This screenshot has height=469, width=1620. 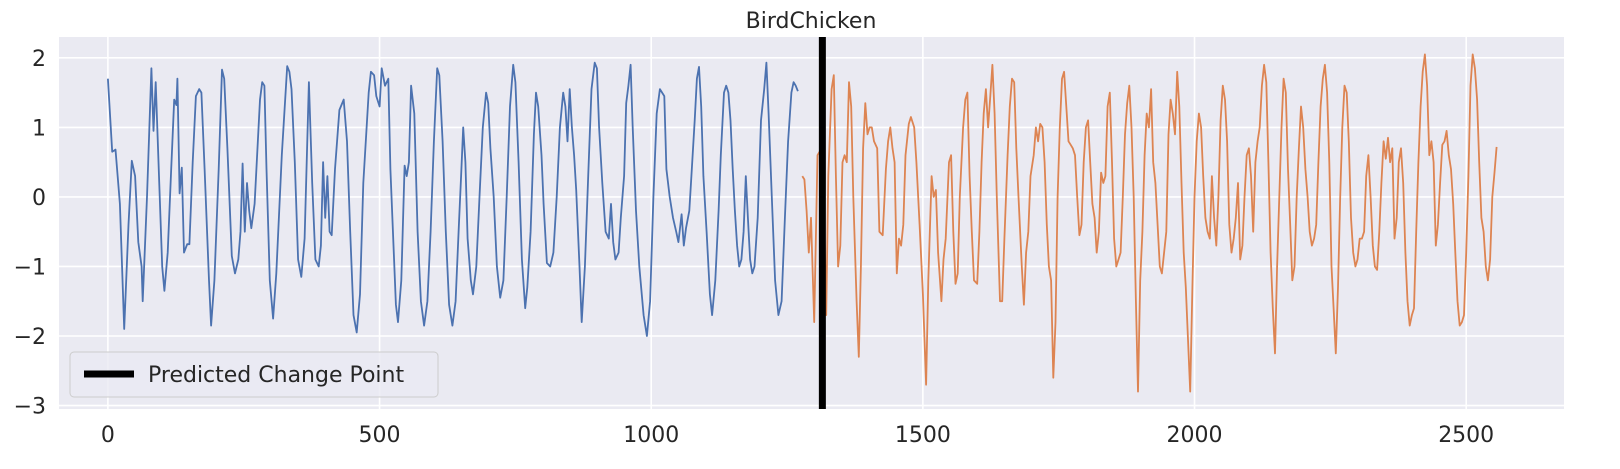 I want to click on x-tick-label: 2500, so click(x=1466, y=435).